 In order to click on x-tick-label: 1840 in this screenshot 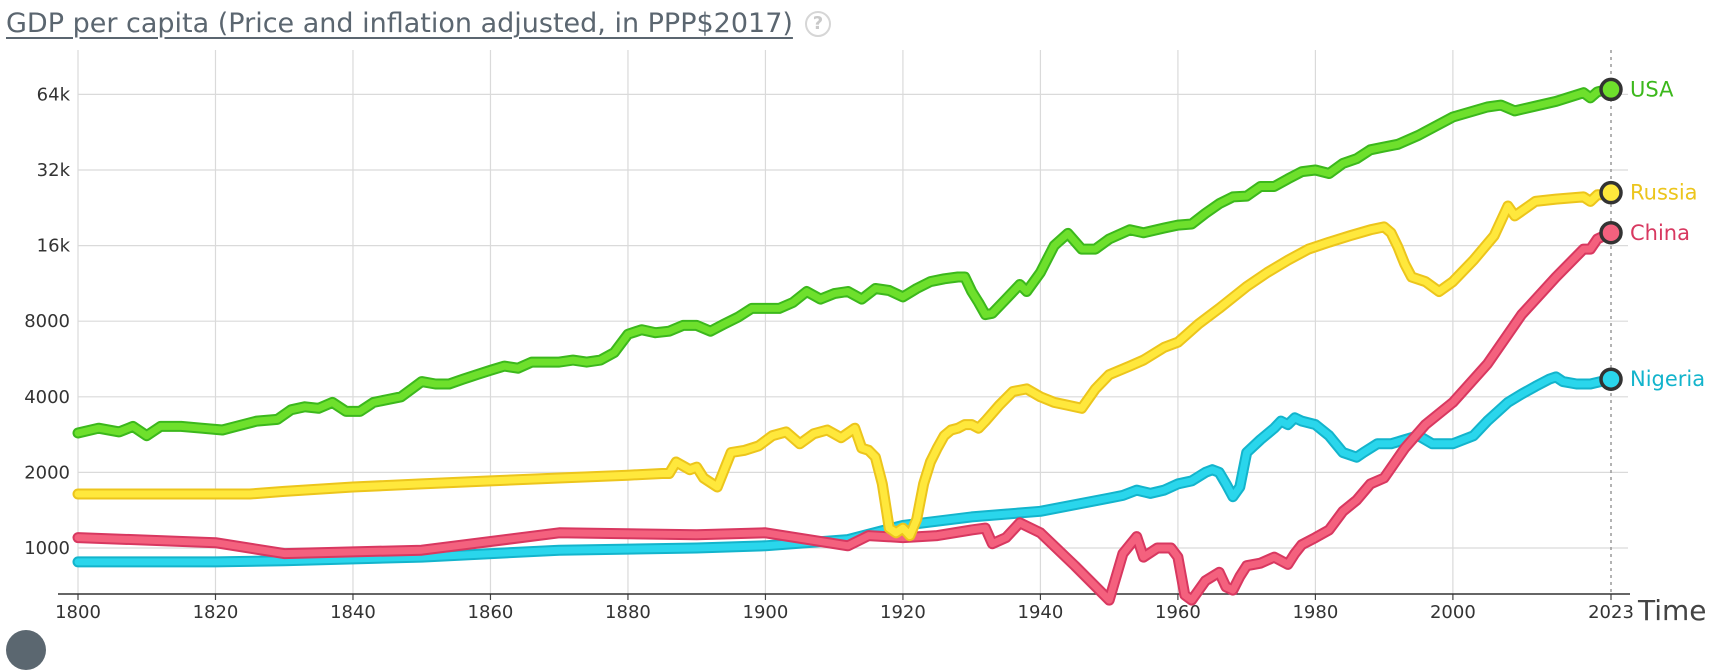, I will do `click(353, 612)`.